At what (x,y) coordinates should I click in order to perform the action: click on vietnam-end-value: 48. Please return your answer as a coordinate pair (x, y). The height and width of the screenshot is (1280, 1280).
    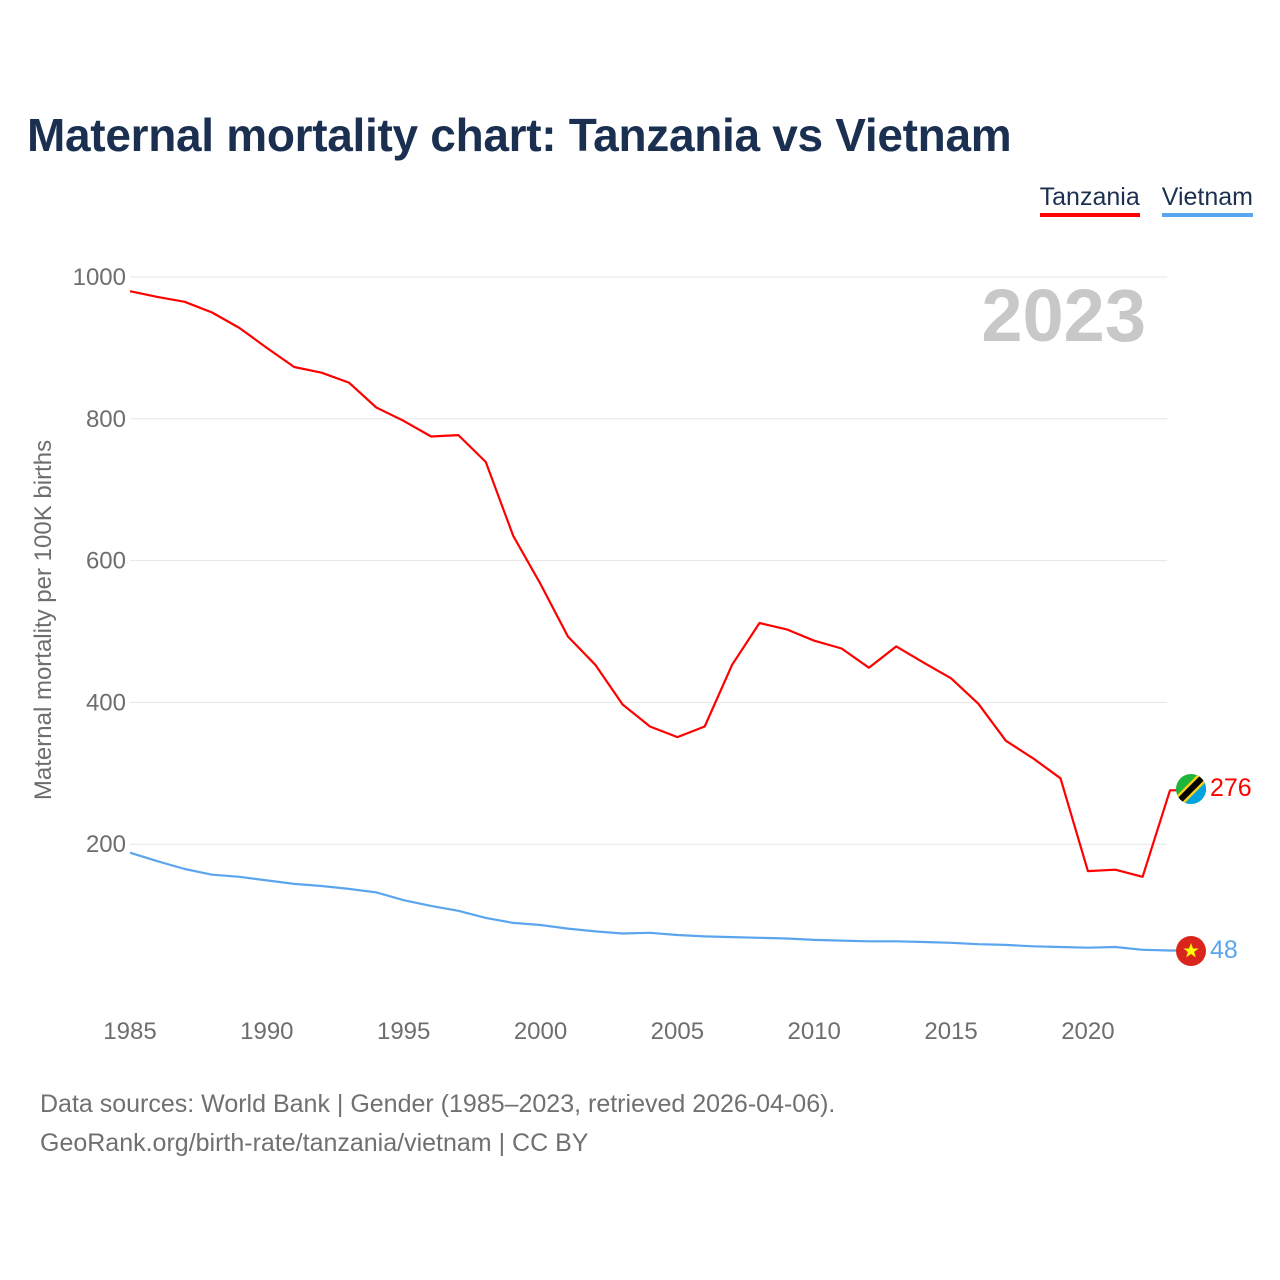
    Looking at the image, I should click on (1224, 950).